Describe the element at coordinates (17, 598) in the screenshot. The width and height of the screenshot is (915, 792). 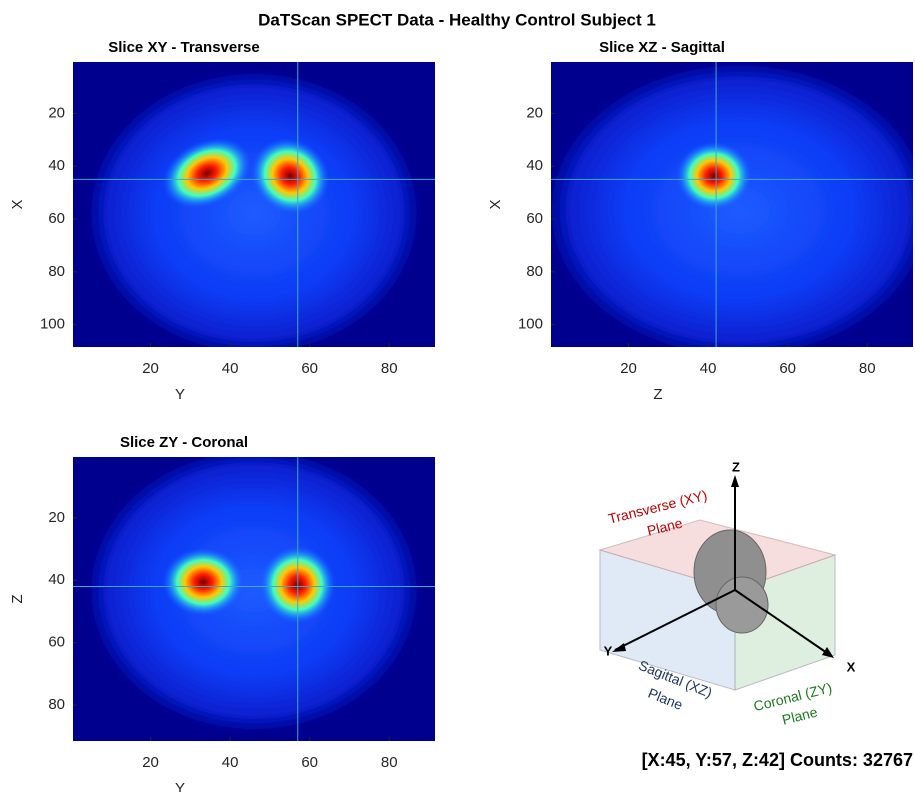
I see `y-axis-label: Z` at that location.